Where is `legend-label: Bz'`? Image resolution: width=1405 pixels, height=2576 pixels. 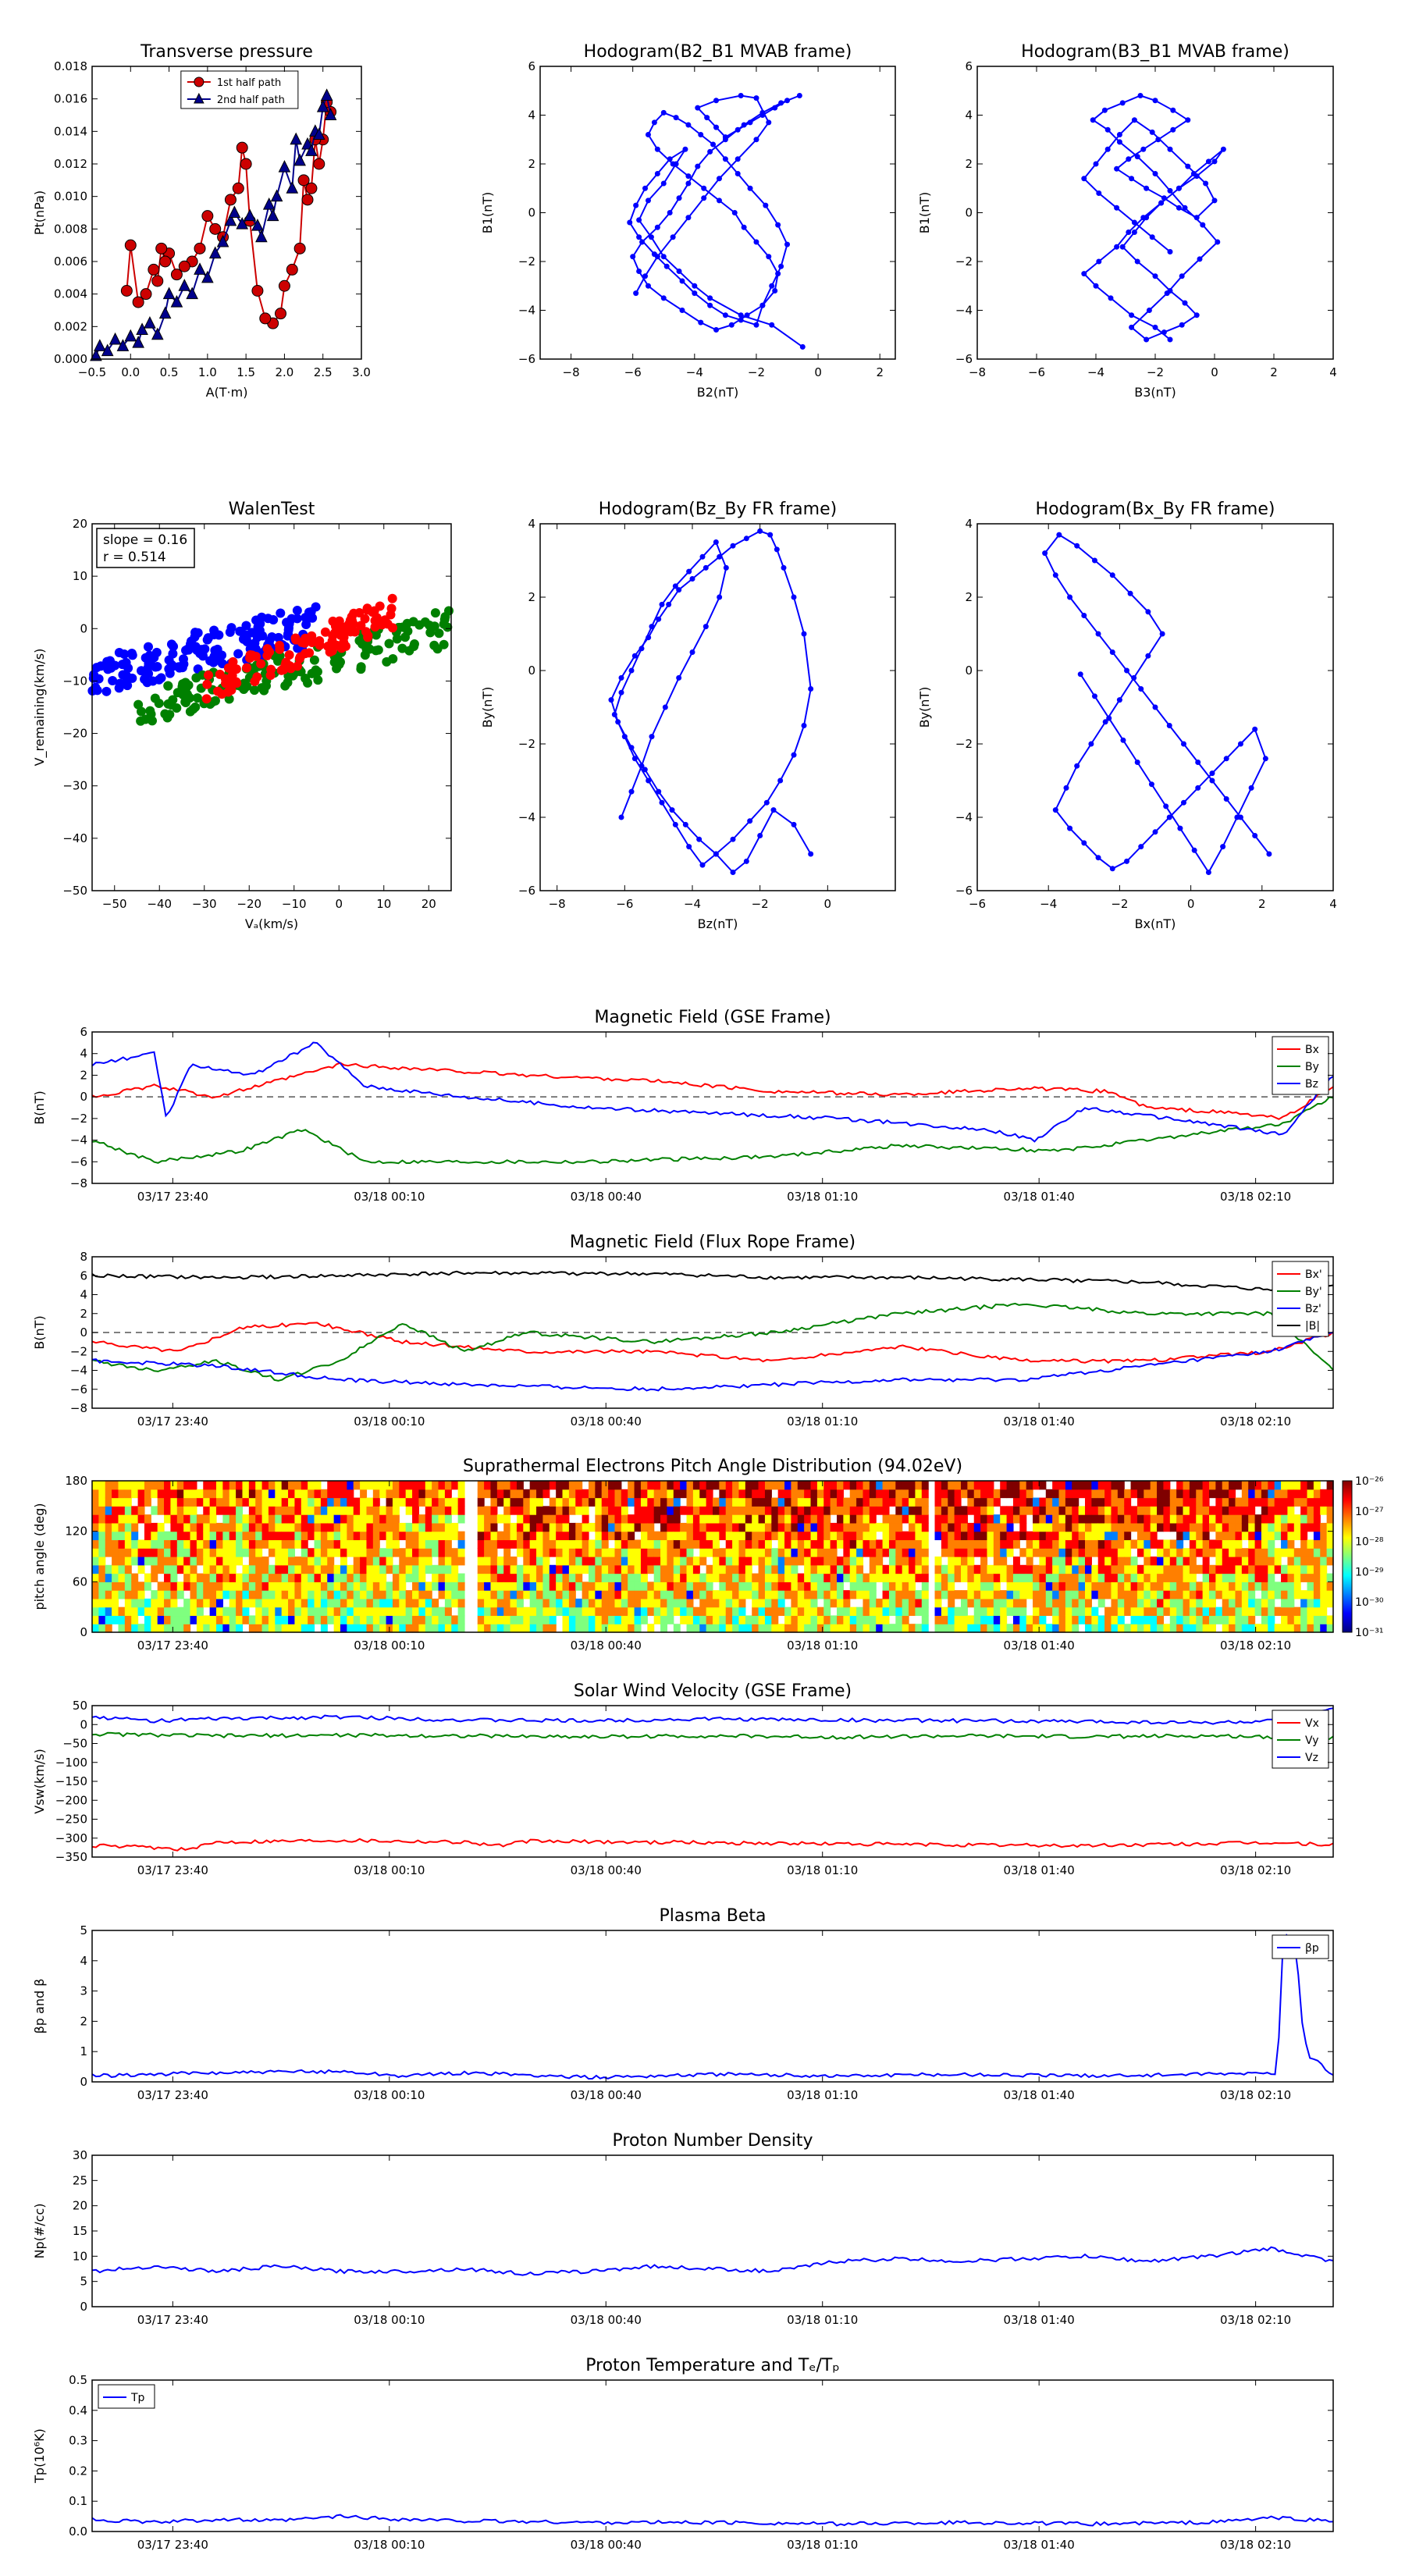 legend-label: Bz' is located at coordinates (1313, 1309).